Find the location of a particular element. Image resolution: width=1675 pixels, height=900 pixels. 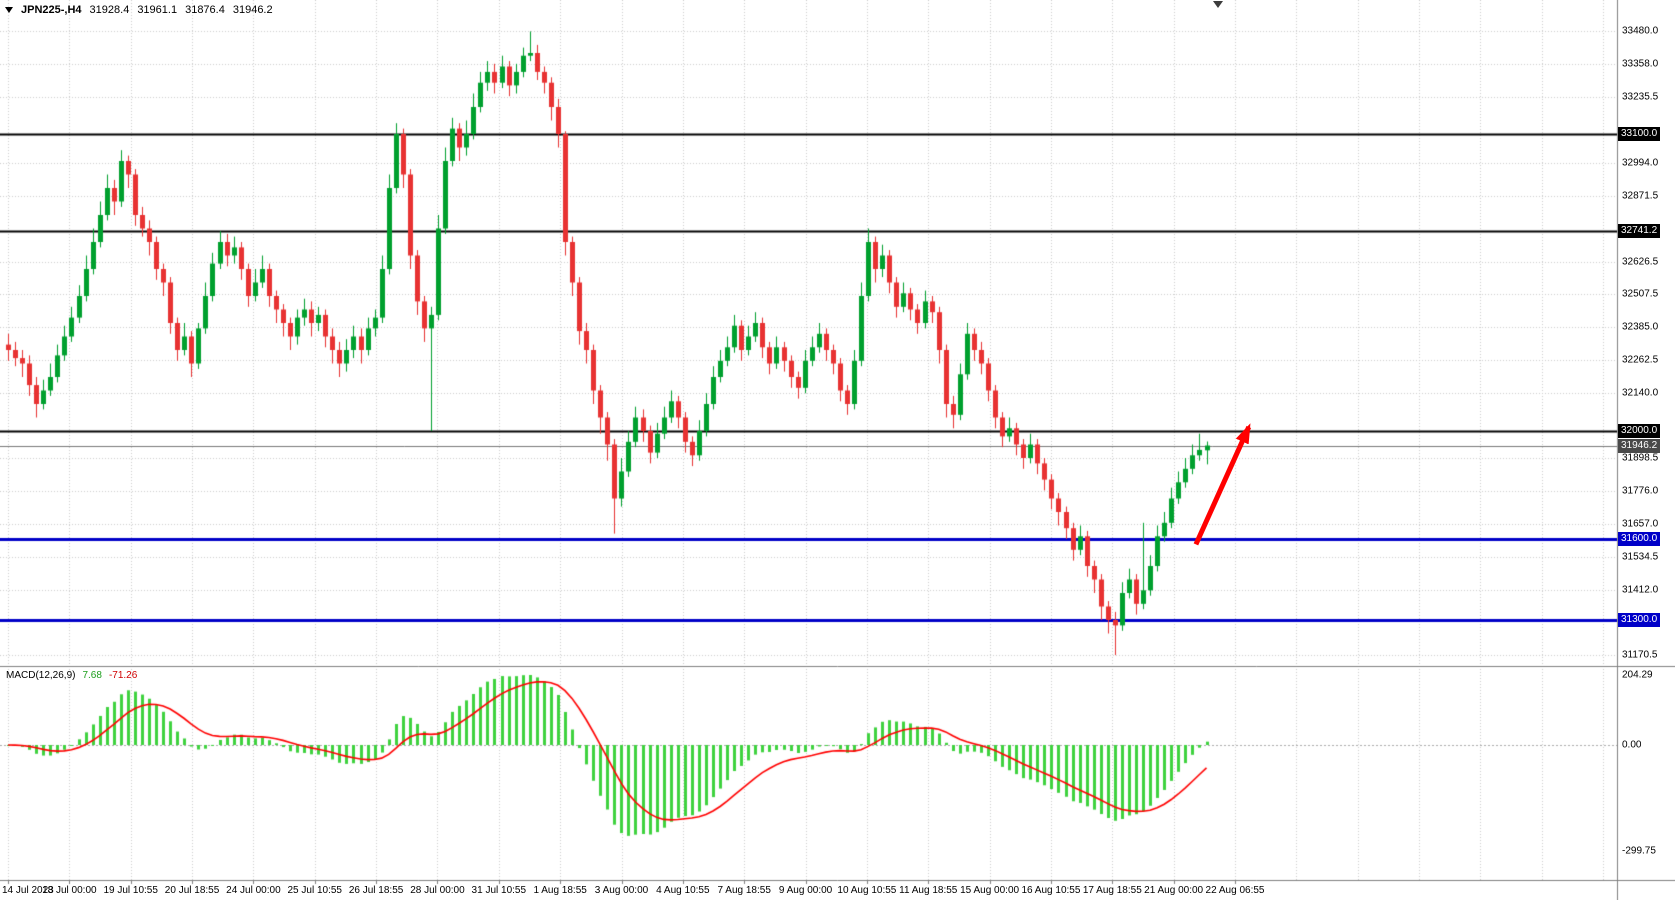

price-tick-label: 33358.0 is located at coordinates (1640, 64).